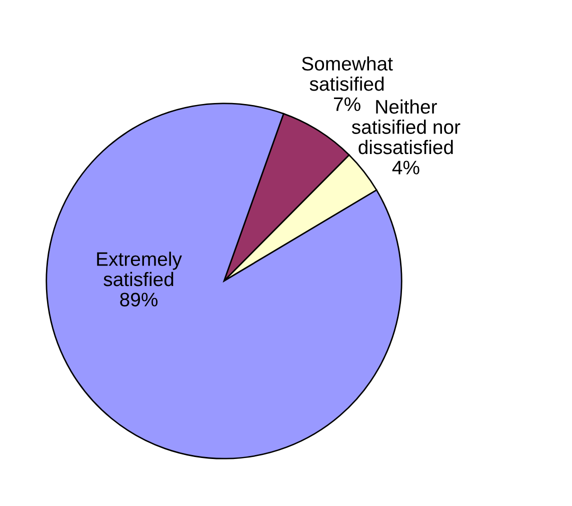 Image resolution: width=572 pixels, height=506 pixels. Describe the element at coordinates (139, 269) in the screenshot. I see `slice-label: Extremely satisfied` at that location.